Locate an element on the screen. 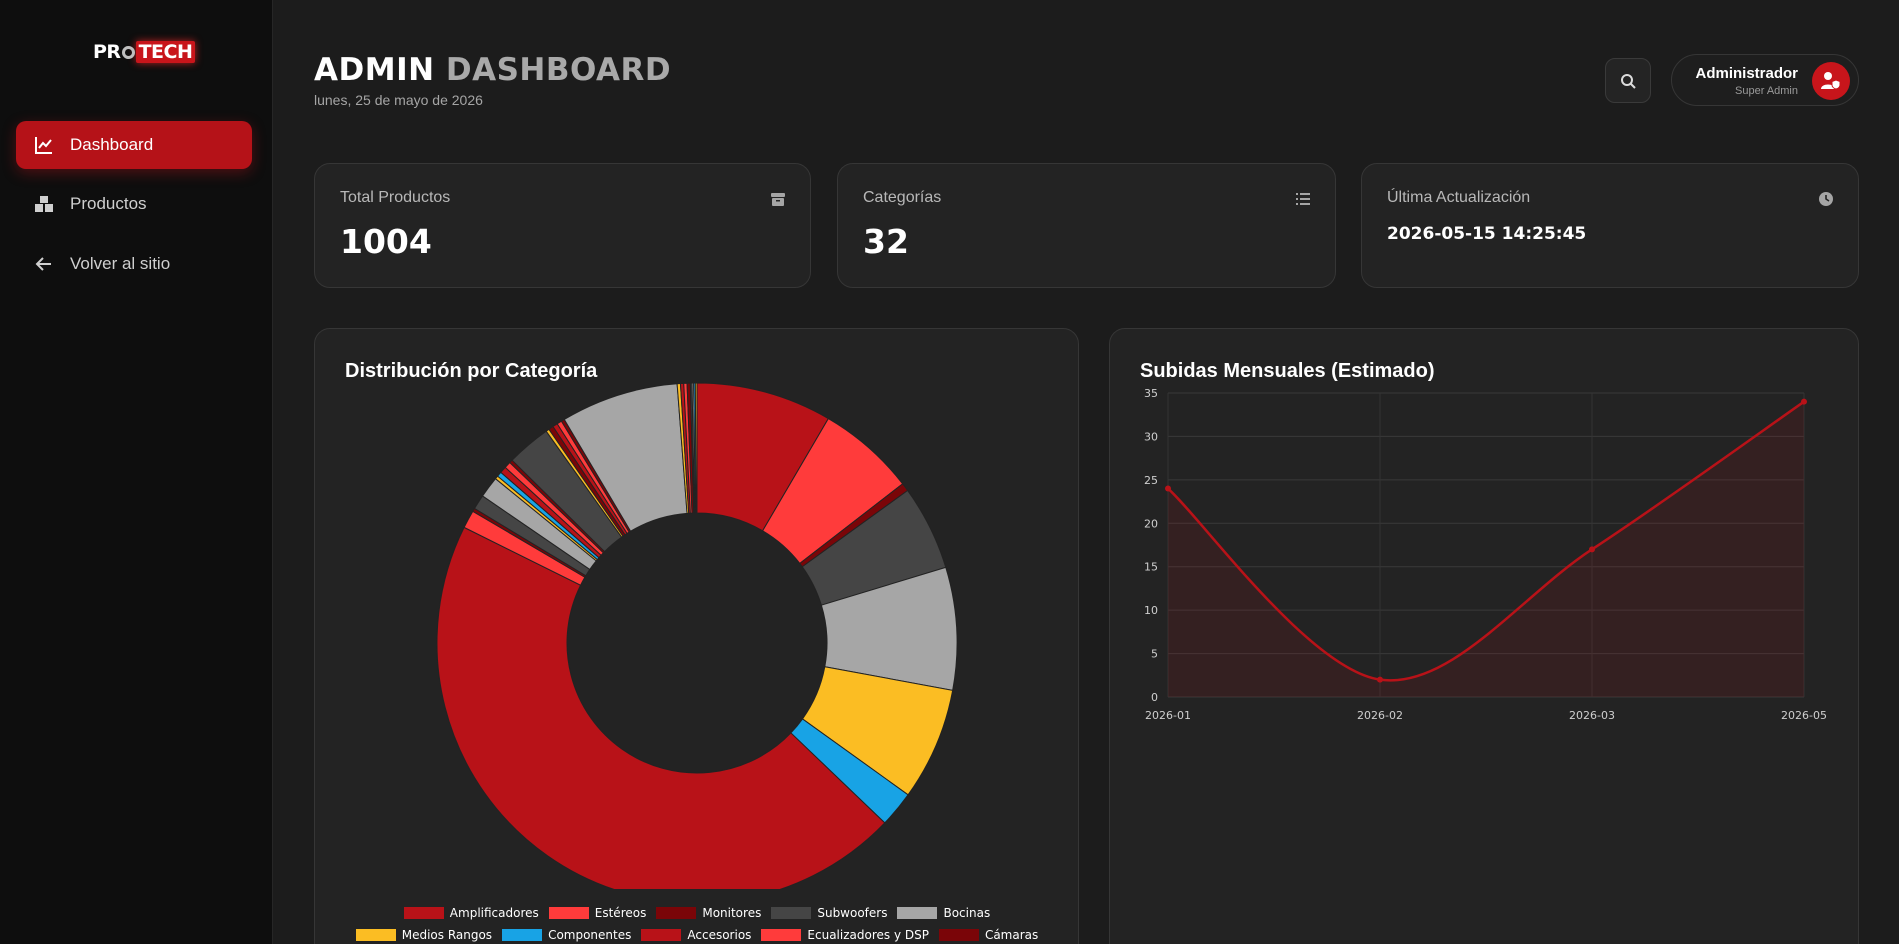 The width and height of the screenshot is (1899, 944). clock-icon is located at coordinates (1826, 199).